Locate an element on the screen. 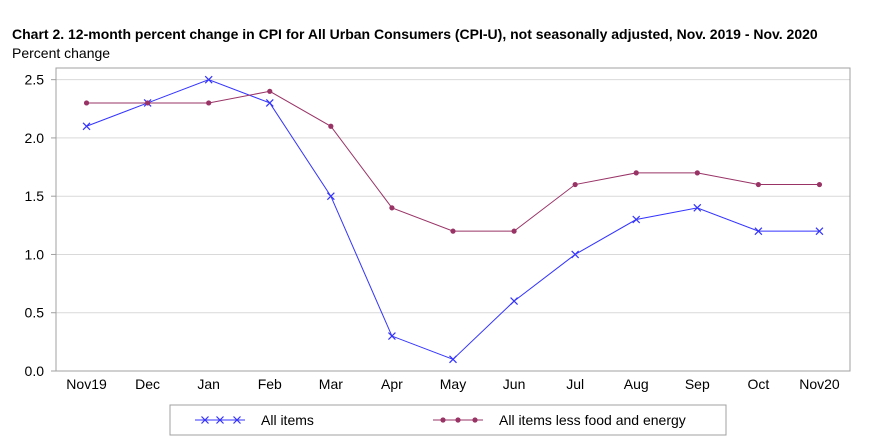  x-tick-label: Mar is located at coordinates (331, 384).